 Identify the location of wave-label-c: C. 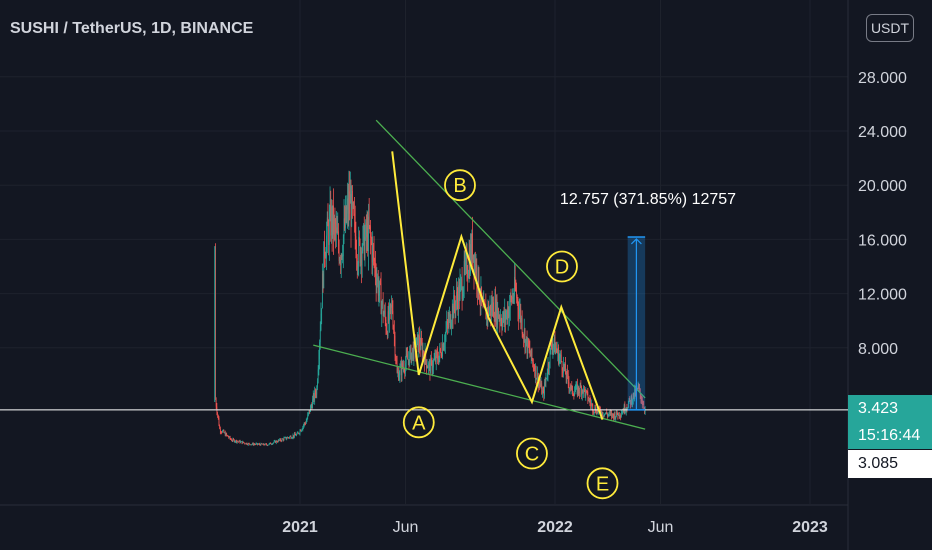
(532, 453).